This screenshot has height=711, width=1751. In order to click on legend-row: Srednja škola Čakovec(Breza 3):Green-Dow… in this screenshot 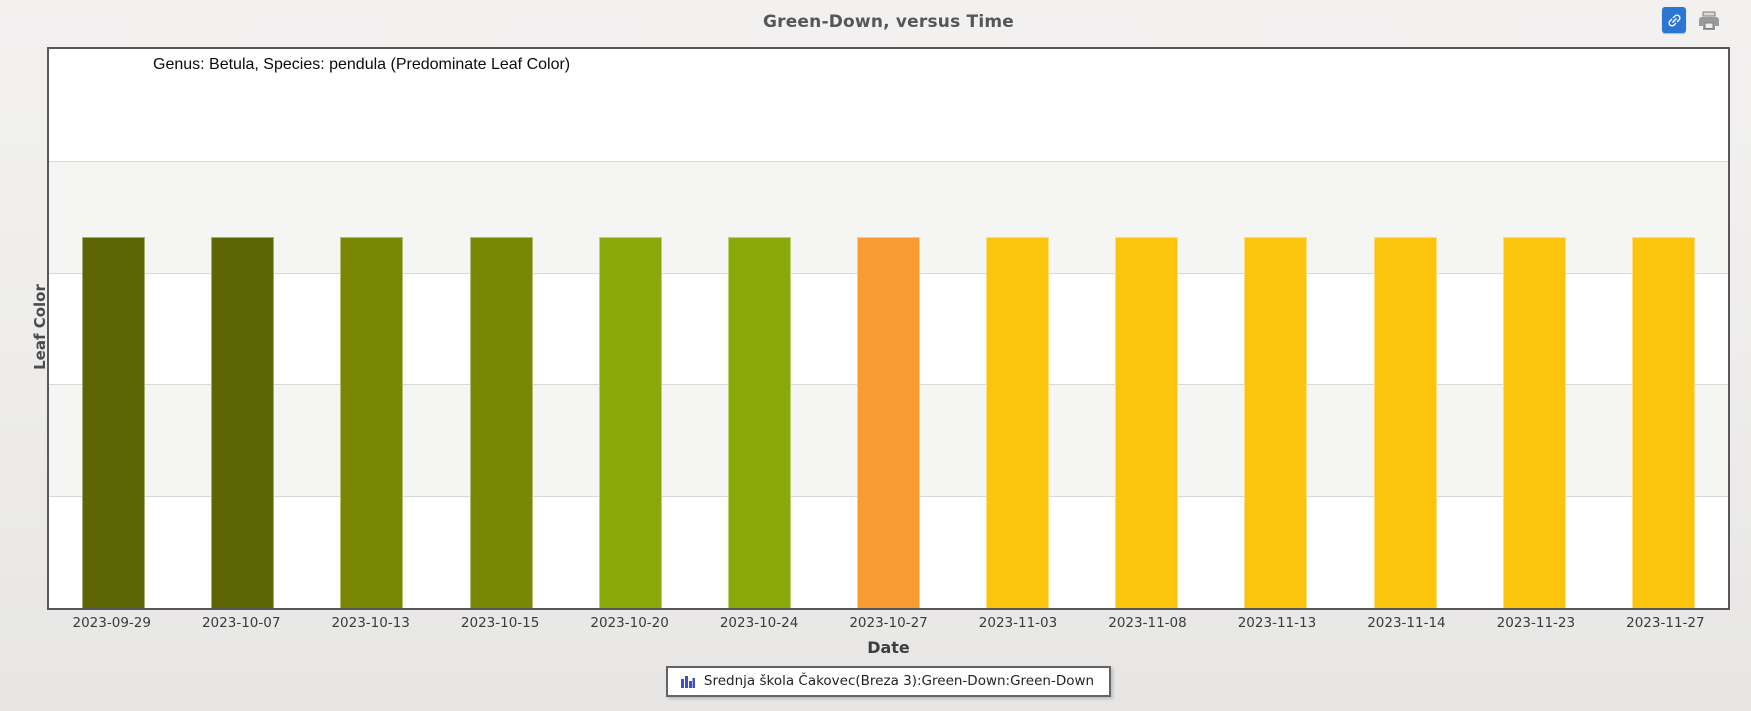, I will do `click(888, 681)`.